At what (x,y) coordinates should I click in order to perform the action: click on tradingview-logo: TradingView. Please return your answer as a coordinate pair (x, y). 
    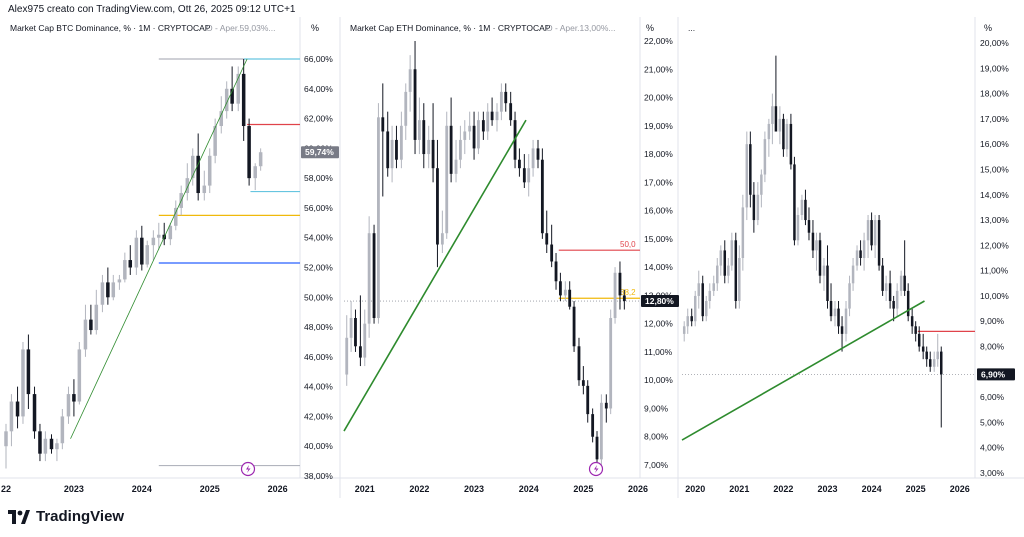
    Looking at the image, I should click on (66, 516).